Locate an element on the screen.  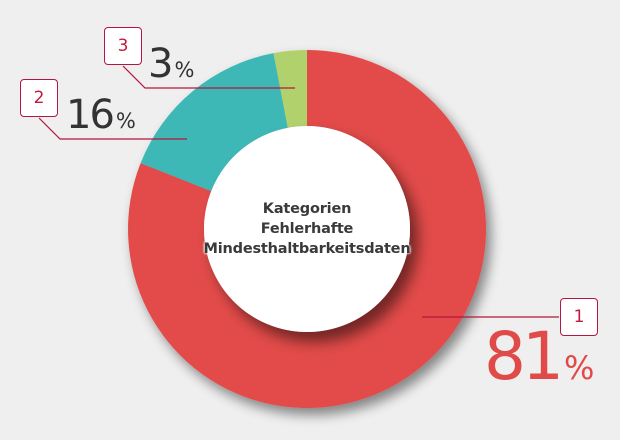
value-label-2: 16% is located at coordinates (101, 115).